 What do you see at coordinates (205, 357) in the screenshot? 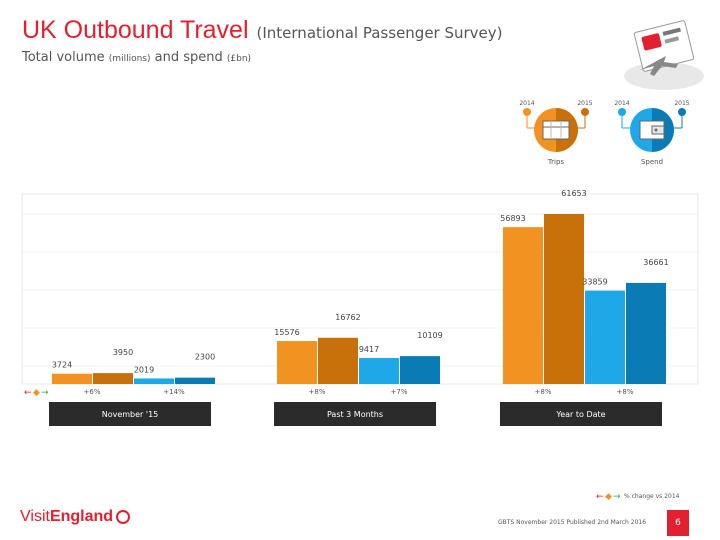
I see `bar-label-0-spend-2015: 2300` at bounding box center [205, 357].